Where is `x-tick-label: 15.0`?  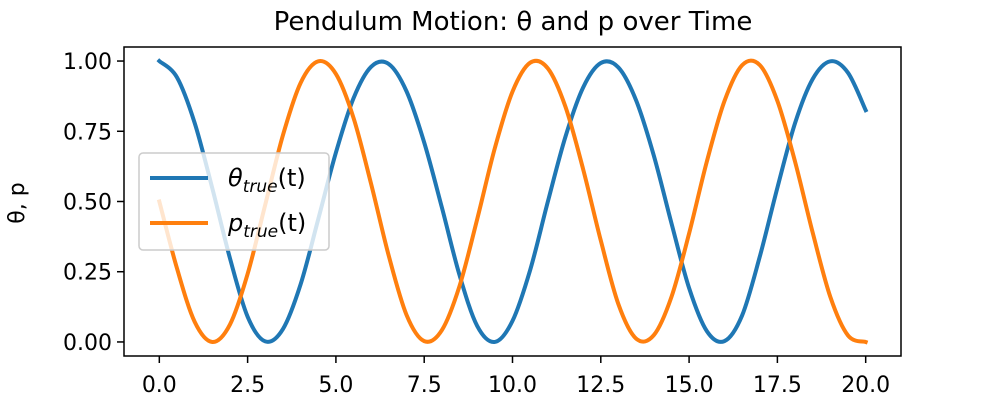 x-tick-label: 15.0 is located at coordinates (689, 385).